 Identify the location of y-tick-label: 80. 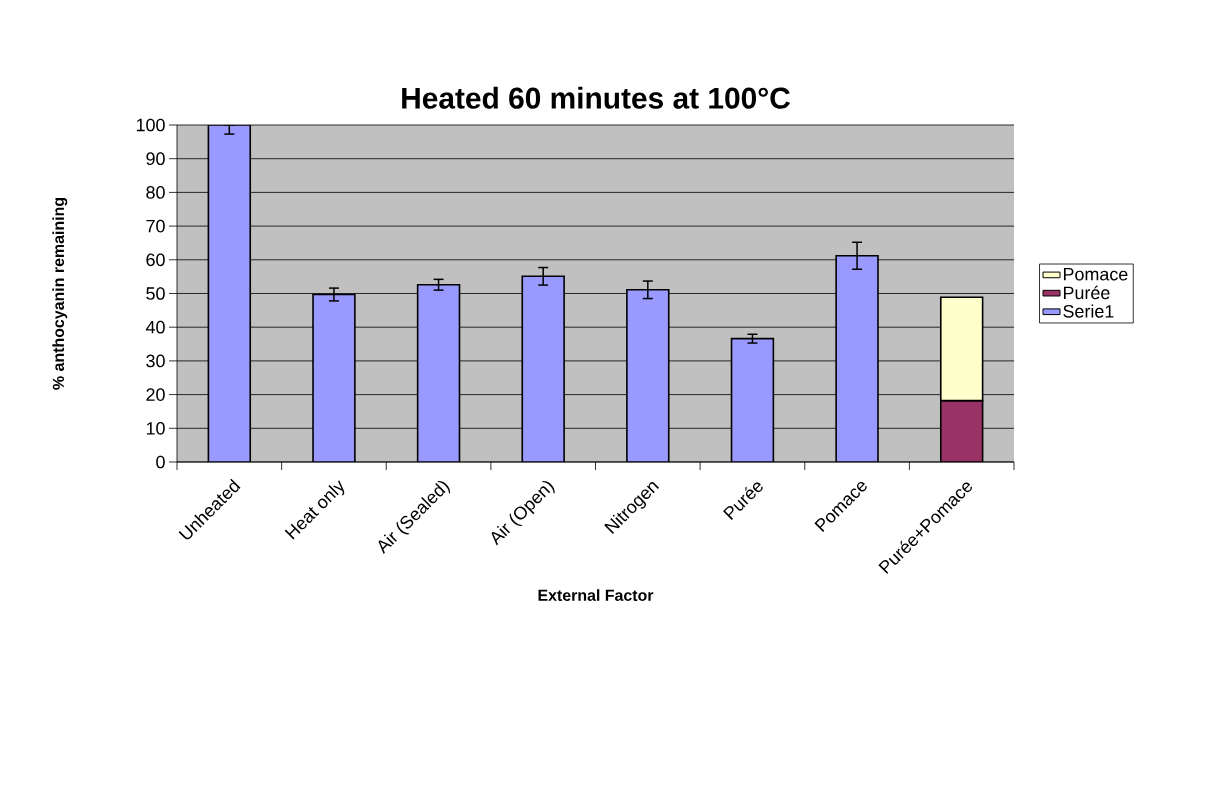
(155, 192).